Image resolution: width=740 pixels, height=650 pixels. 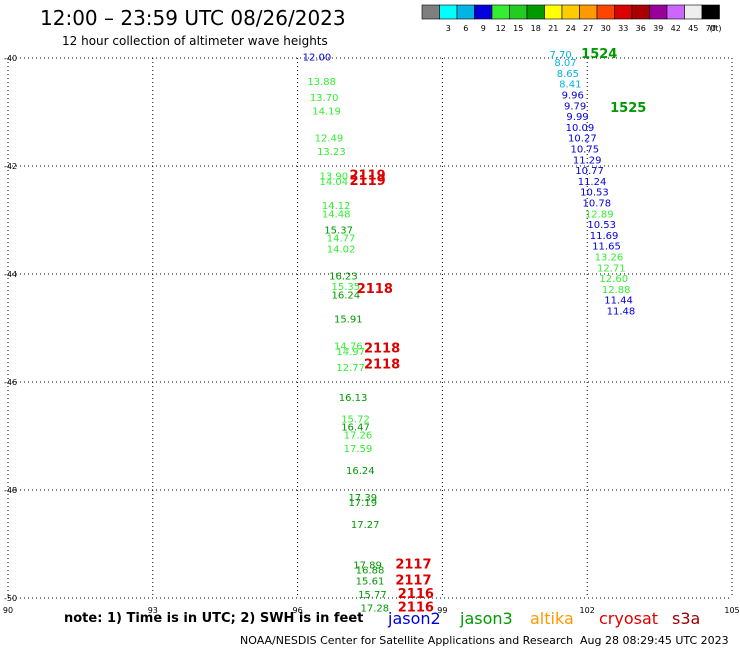 What do you see at coordinates (355, 420) in the screenshot?
I see `wave-height-label: 15.72` at bounding box center [355, 420].